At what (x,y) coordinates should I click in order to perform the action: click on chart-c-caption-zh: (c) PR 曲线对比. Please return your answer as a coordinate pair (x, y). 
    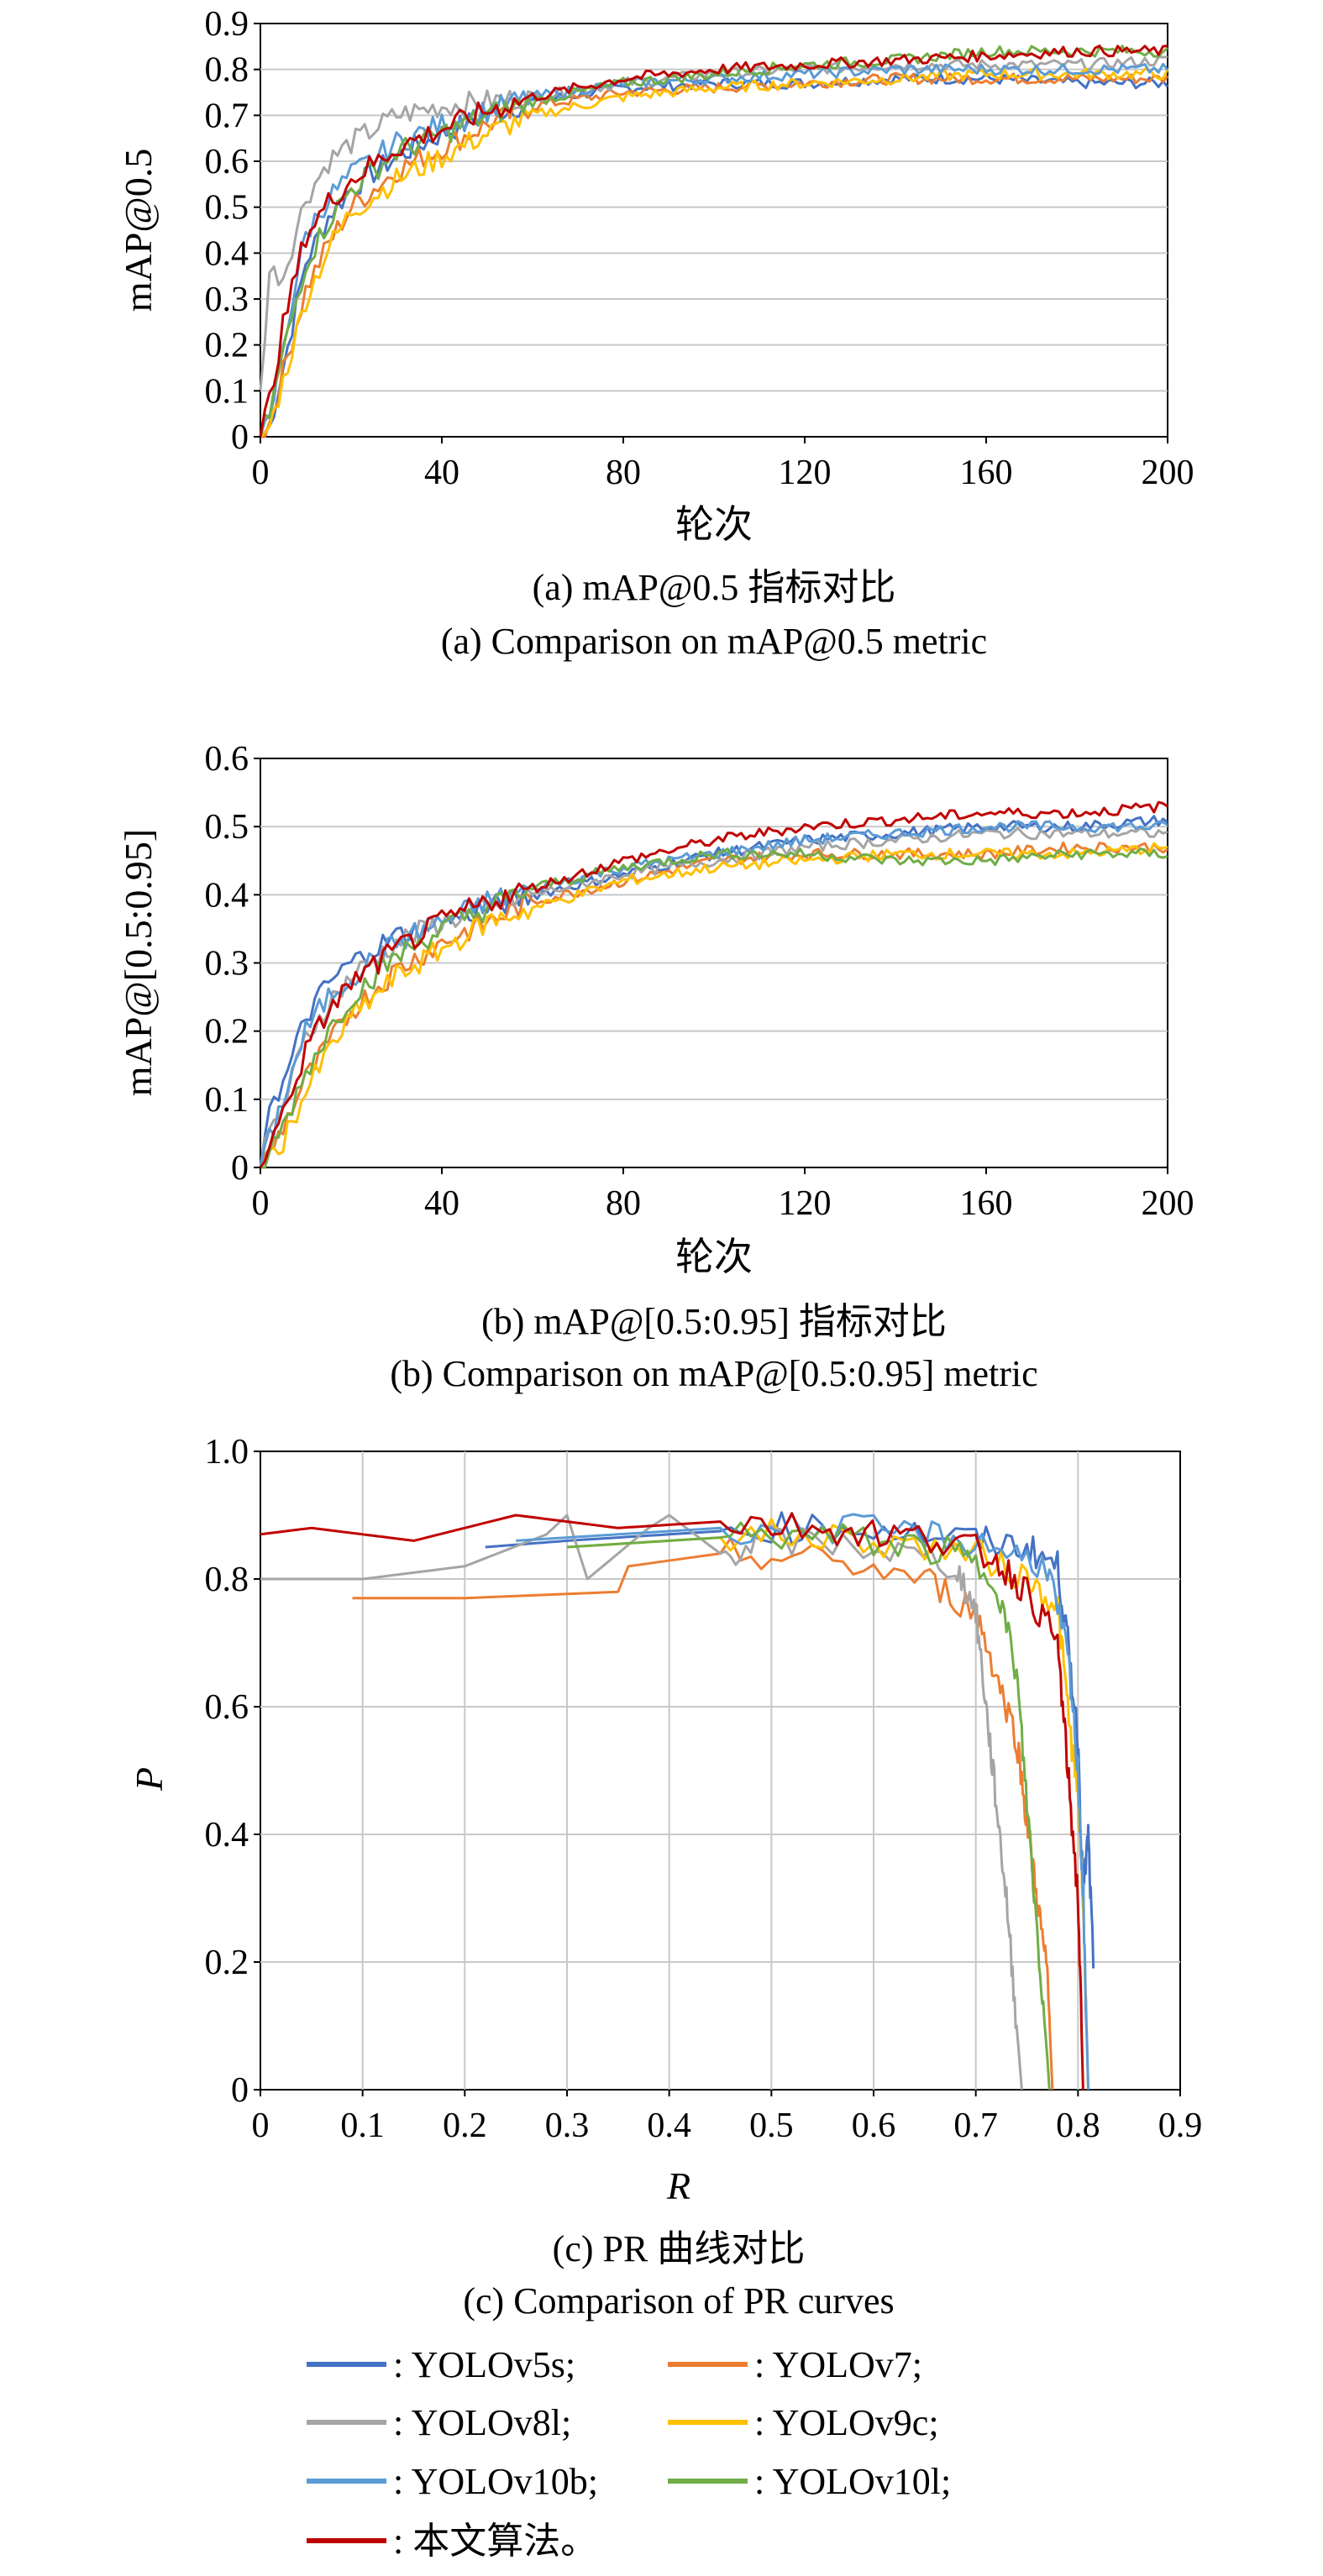
    Looking at the image, I should click on (679, 2248).